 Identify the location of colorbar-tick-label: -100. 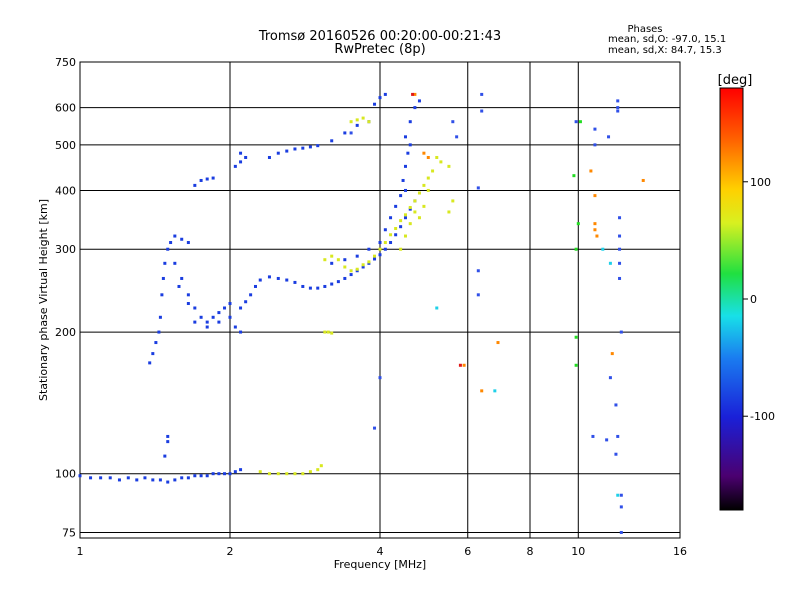
(762, 416).